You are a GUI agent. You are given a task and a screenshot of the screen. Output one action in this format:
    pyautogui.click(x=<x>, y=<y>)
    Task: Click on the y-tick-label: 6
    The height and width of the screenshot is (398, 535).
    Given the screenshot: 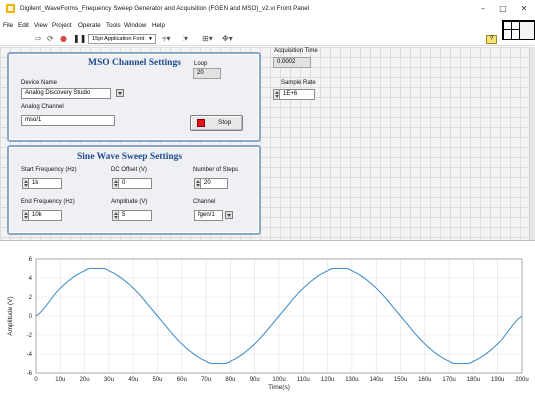 What is the action you would take?
    pyautogui.click(x=31, y=260)
    